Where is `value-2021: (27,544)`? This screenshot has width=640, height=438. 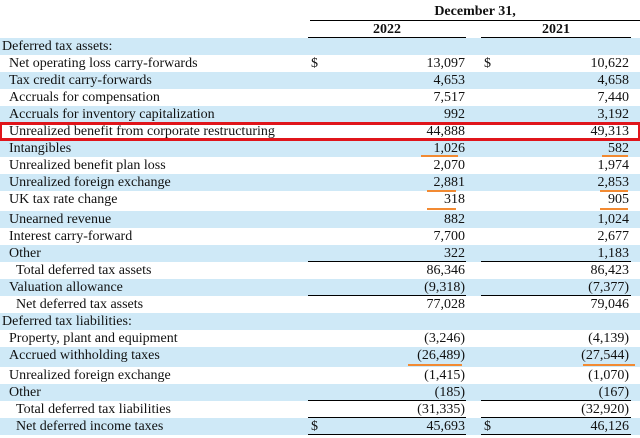 value-2021: (27,544) is located at coordinates (605, 355).